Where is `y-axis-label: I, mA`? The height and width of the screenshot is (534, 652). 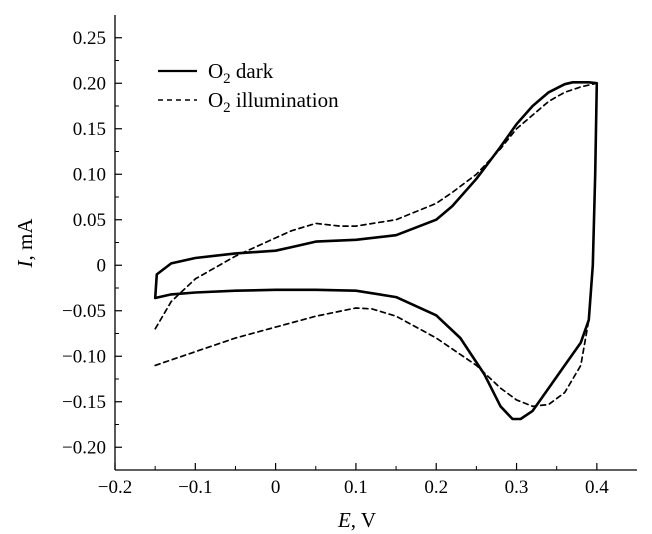 y-axis-label: I, mA is located at coordinates (25, 243).